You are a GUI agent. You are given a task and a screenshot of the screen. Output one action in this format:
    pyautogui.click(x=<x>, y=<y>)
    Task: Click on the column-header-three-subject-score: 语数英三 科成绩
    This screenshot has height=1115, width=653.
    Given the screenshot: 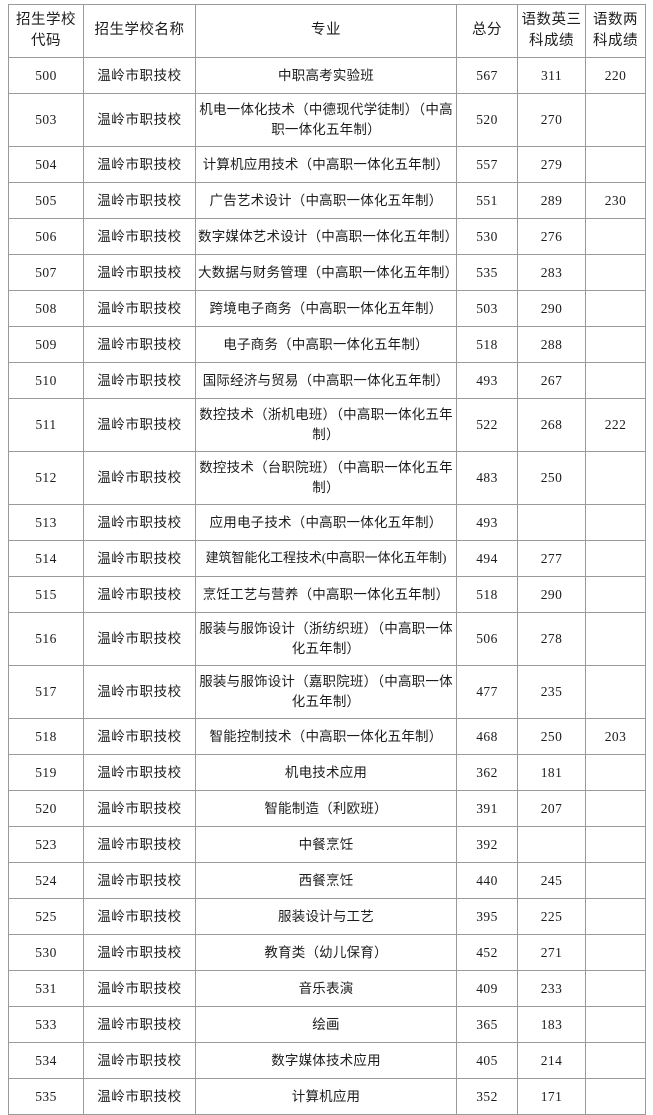 What is the action you would take?
    pyautogui.click(x=551, y=31)
    